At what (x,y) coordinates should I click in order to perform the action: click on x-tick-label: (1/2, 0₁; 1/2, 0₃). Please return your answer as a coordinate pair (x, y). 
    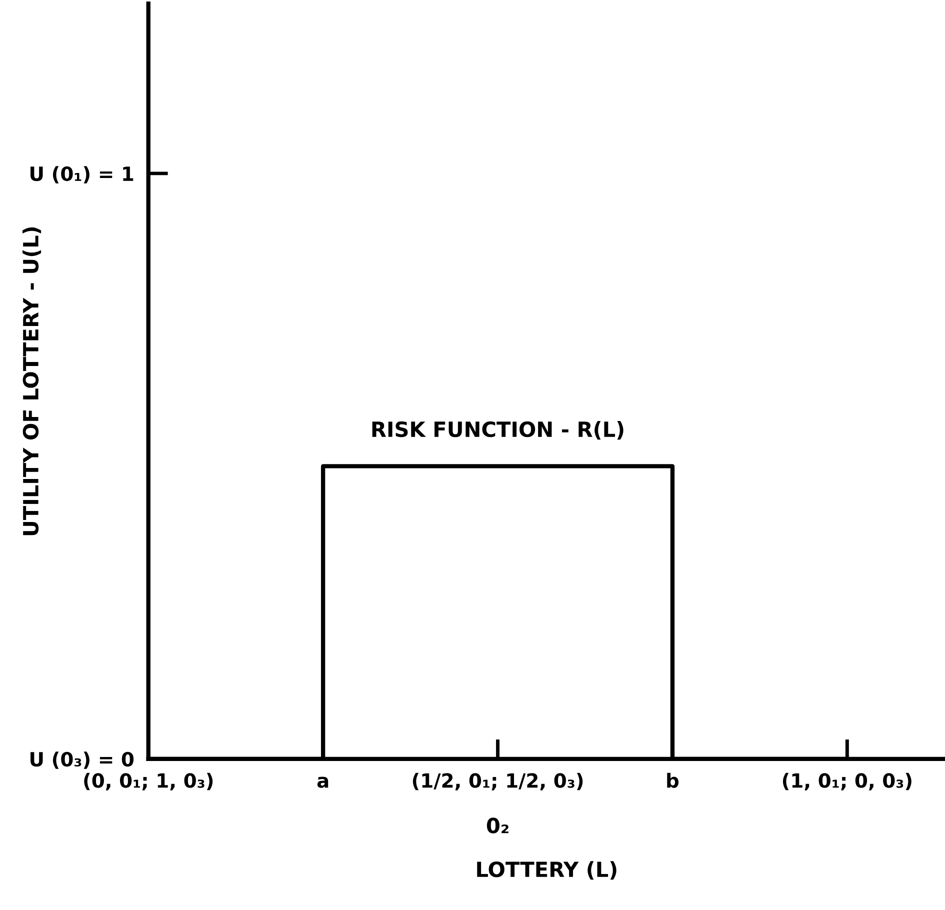
    Looking at the image, I should click on (497, 781).